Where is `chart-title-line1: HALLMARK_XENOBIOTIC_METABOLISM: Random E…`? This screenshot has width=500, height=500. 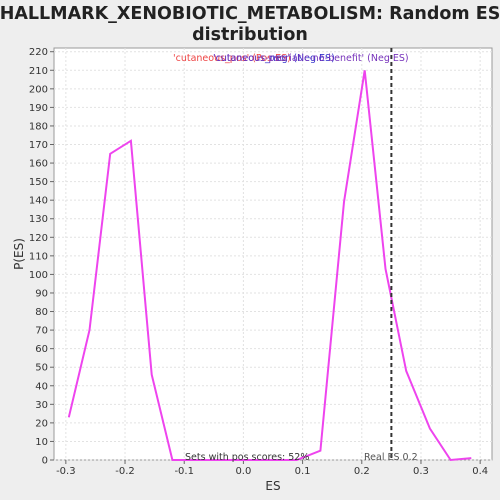 chart-title-line1: HALLMARK_XENOBIOTIC_METABOLISM: Random E… is located at coordinates (250, 14).